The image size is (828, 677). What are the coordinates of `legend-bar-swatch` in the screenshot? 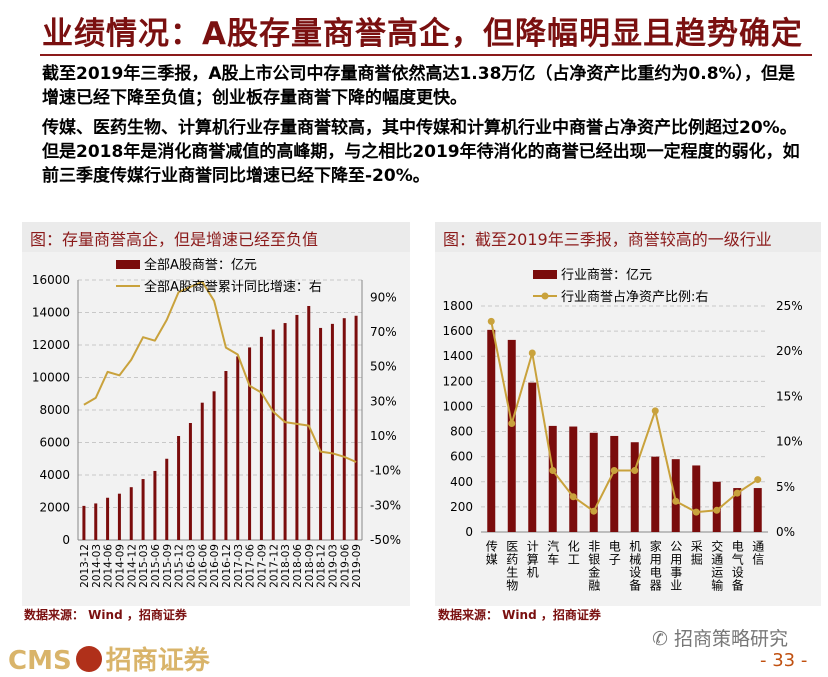 It's located at (545, 274).